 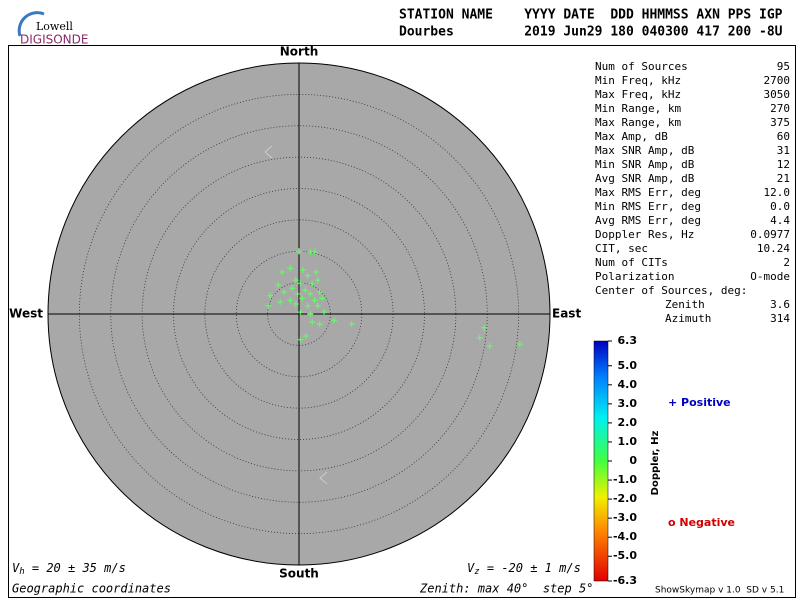 What do you see at coordinates (638, 80) in the screenshot?
I see `stat-label: Min Freq, kHz` at bounding box center [638, 80].